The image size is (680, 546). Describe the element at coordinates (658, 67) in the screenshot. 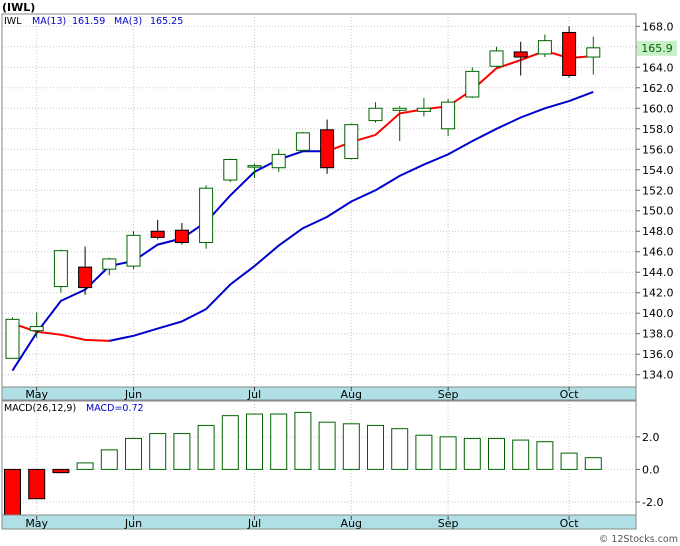

I see `price-tick-label: 164.0` at that location.